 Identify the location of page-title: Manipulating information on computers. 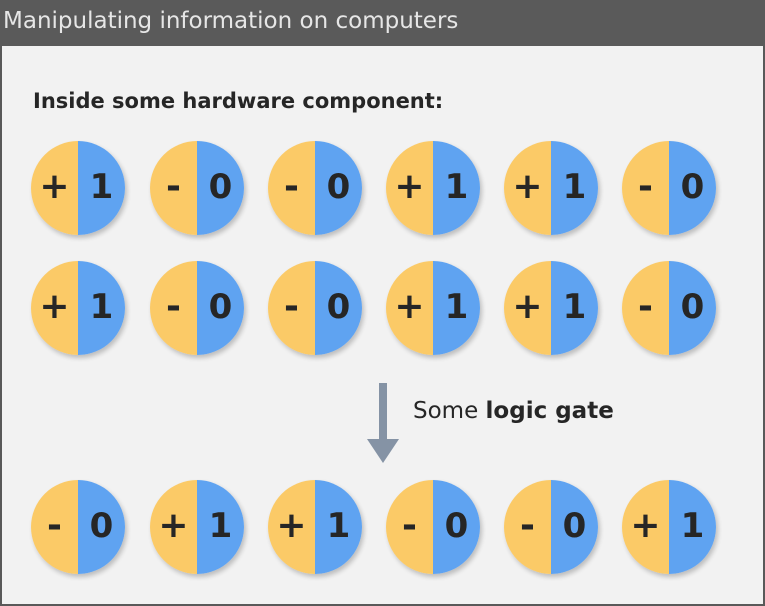
(231, 21).